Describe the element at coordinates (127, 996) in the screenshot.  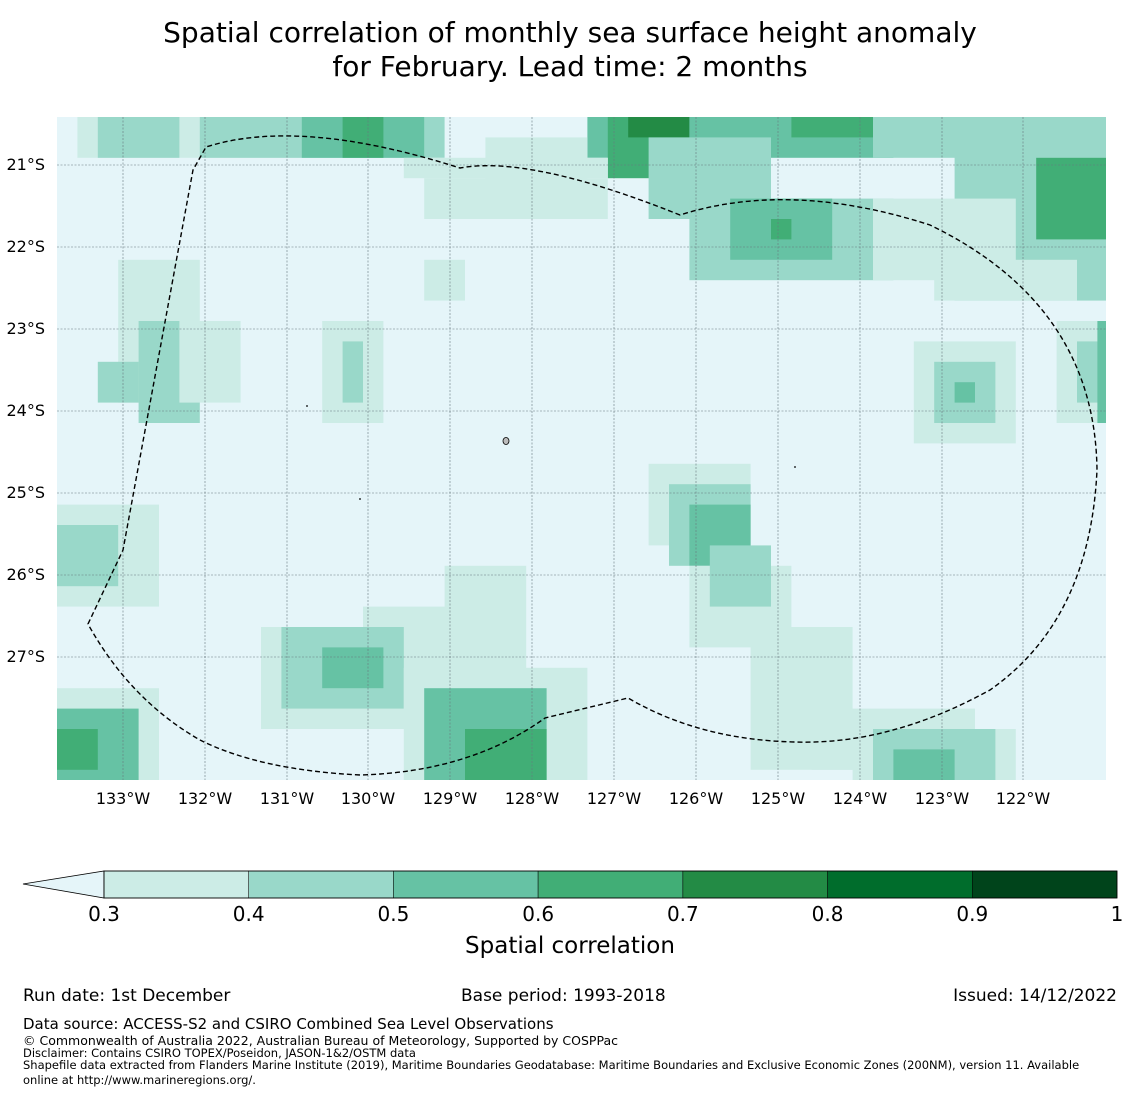
I see `run-date: Run date: 1st December` at that location.